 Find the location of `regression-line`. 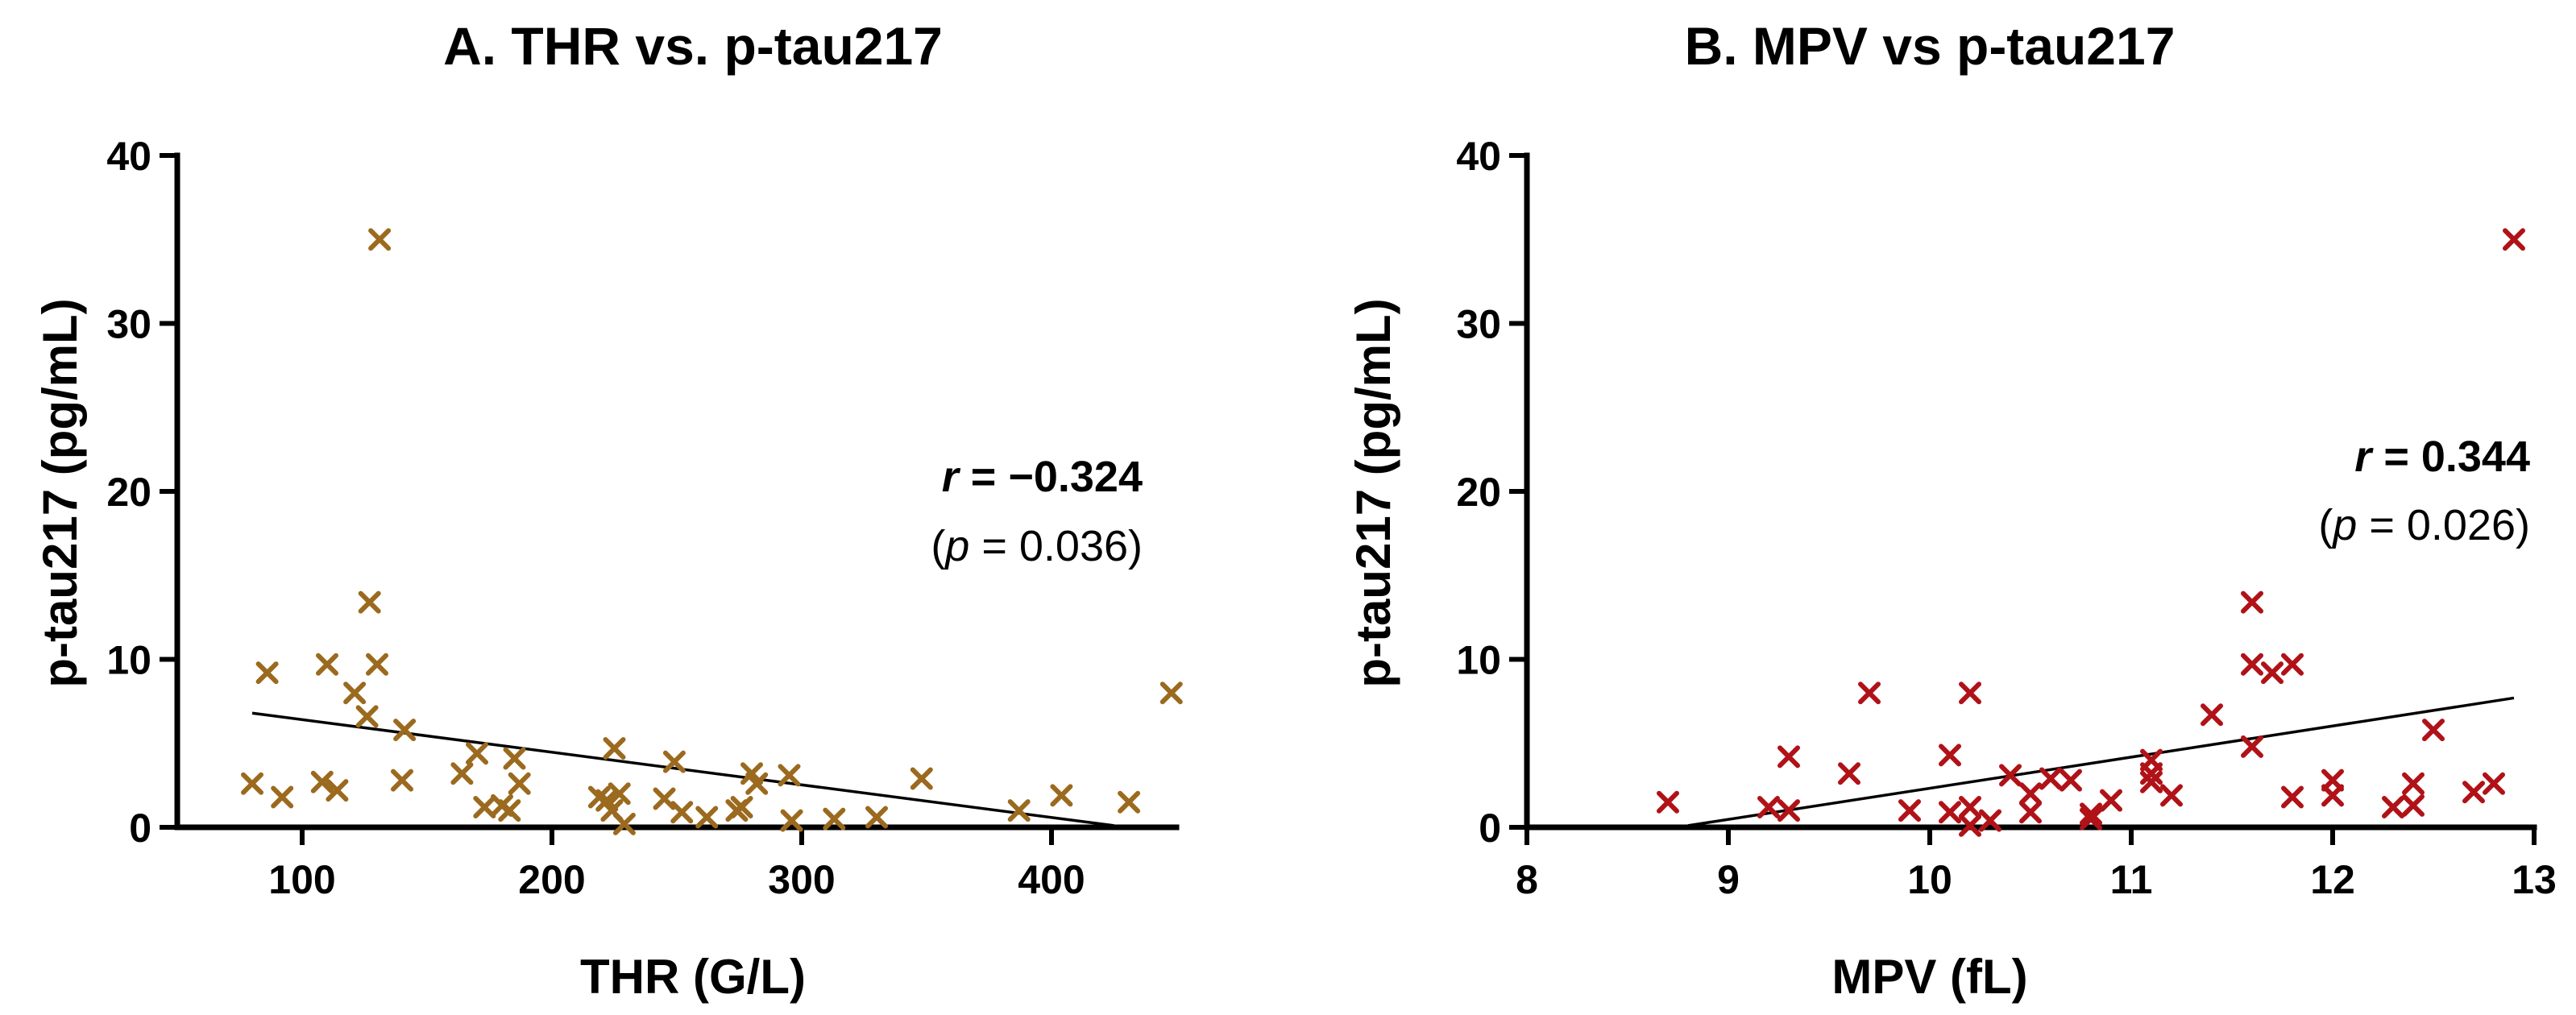

regression-line is located at coordinates (2101, 762).